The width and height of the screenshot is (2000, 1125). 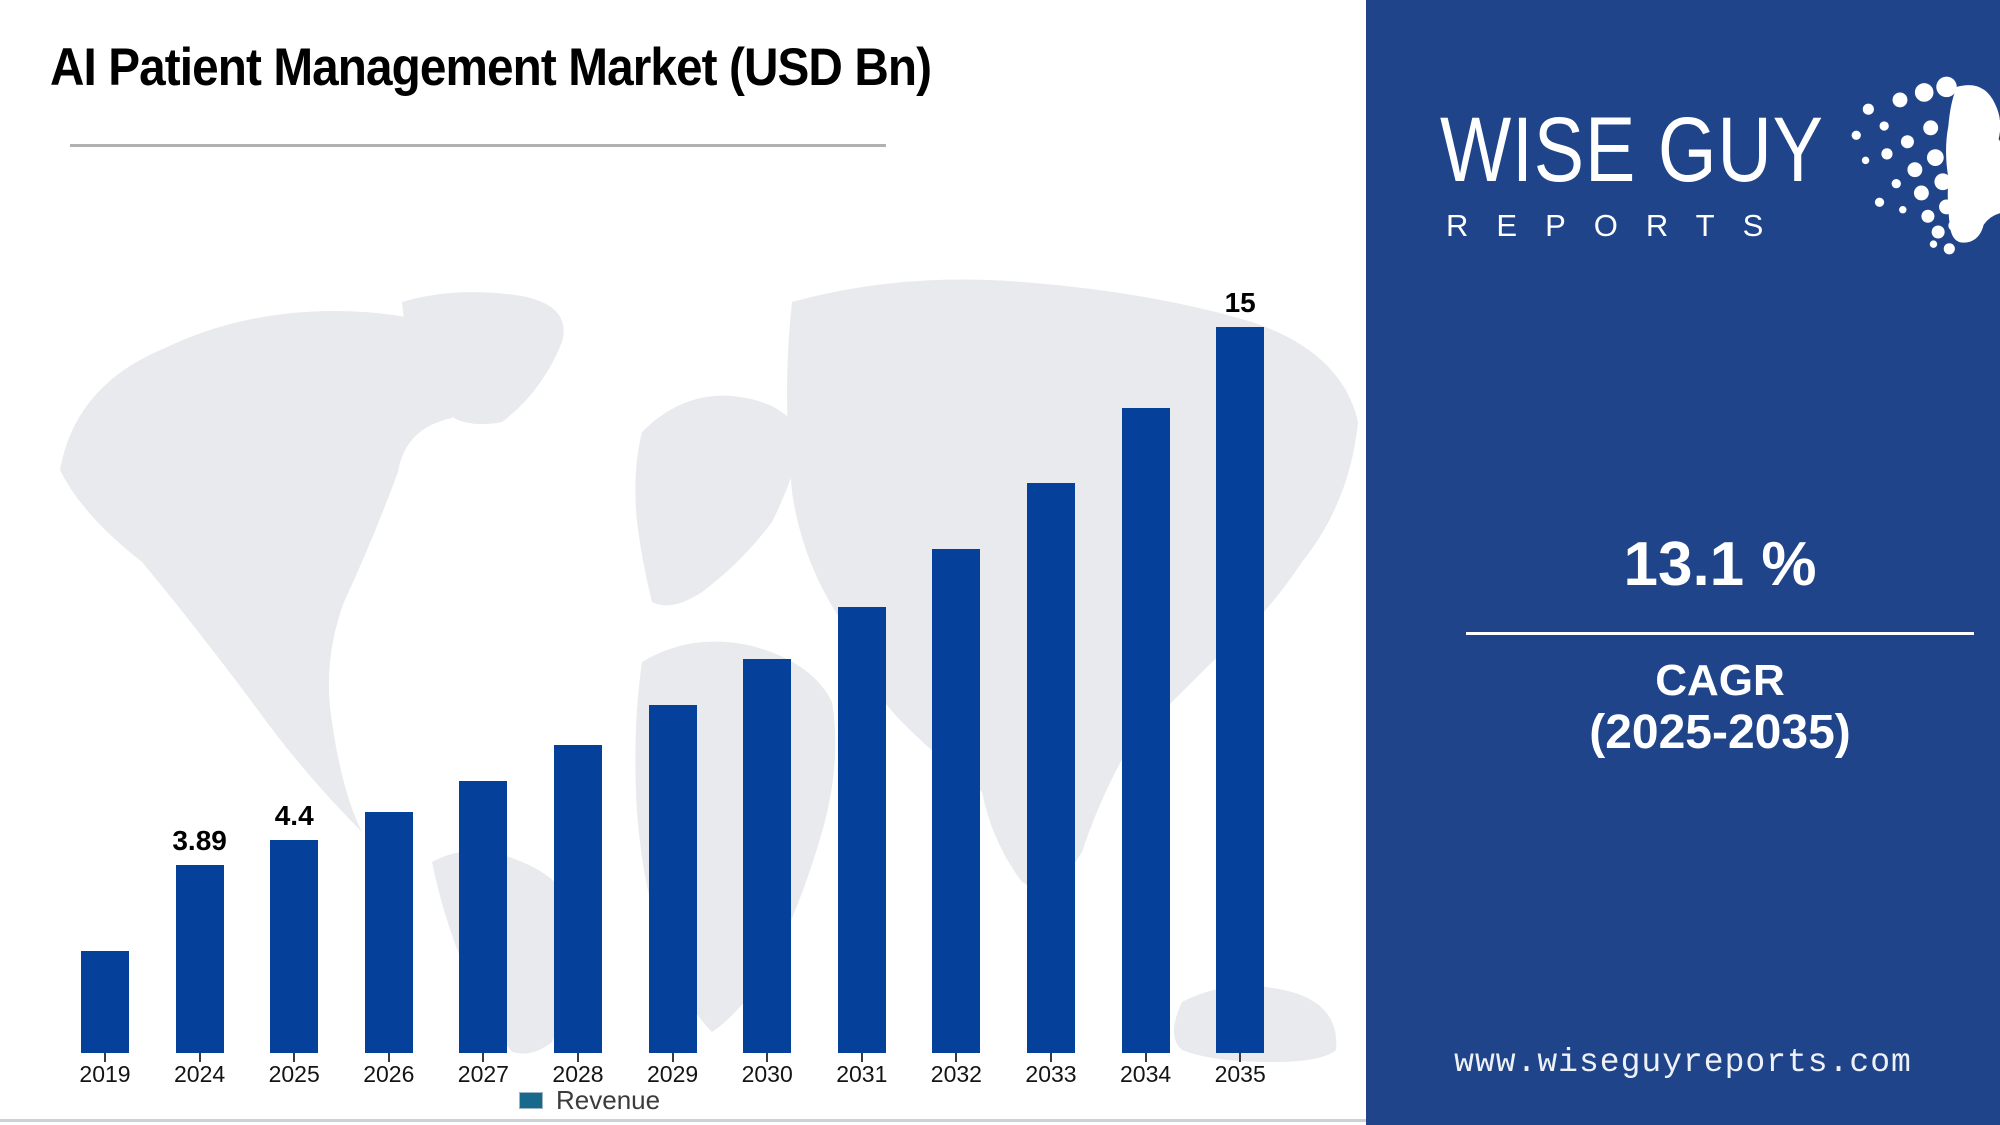 What do you see at coordinates (1145, 730) in the screenshot?
I see `bar-2034` at bounding box center [1145, 730].